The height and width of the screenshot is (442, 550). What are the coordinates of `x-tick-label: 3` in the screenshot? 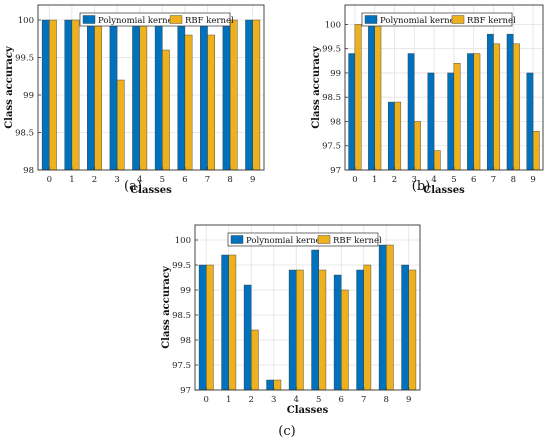 It's located at (414, 180).